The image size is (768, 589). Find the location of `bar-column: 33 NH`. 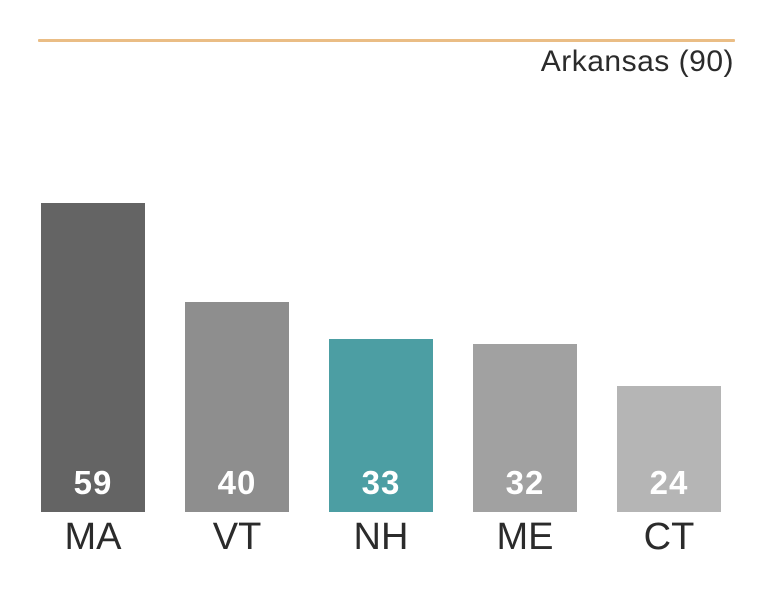

bar-column: 33 NH is located at coordinates (381, 278).